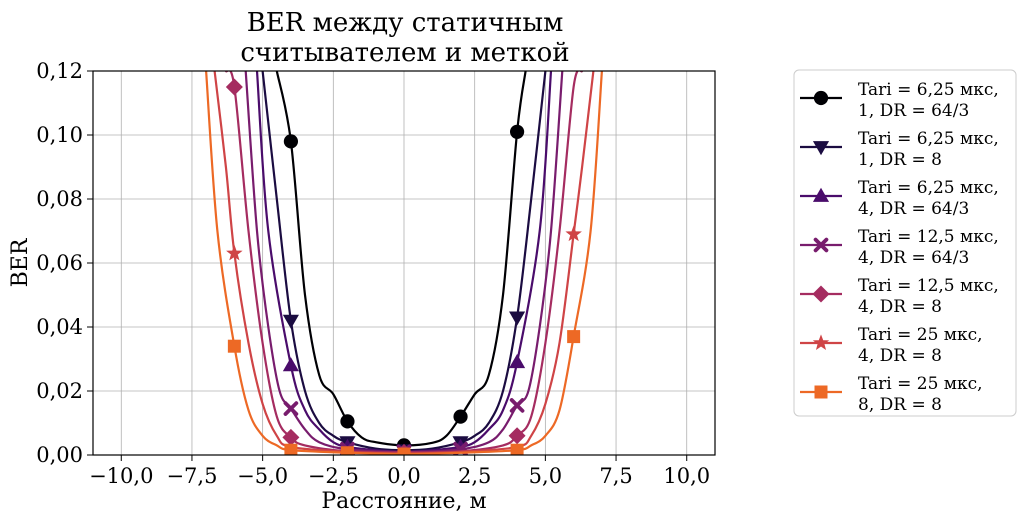 This screenshot has height=522, width=1026. What do you see at coordinates (900, 405) in the screenshot?
I see `legend-label-line-2: 8, DR = 8` at bounding box center [900, 405].